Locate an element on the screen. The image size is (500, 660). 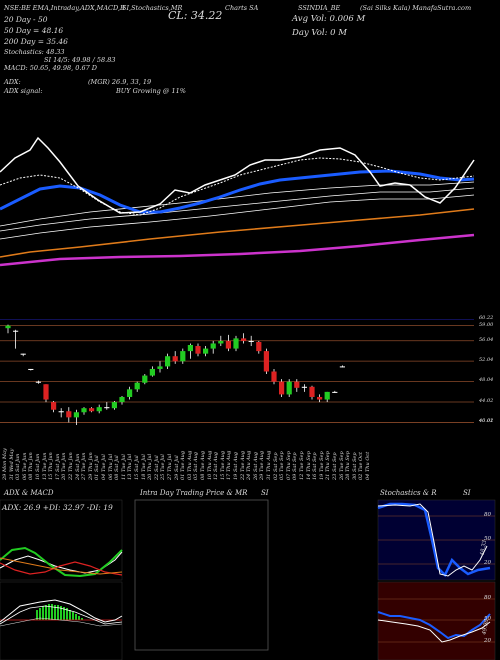
adx-minus-di is located at coordinates (61, 568).